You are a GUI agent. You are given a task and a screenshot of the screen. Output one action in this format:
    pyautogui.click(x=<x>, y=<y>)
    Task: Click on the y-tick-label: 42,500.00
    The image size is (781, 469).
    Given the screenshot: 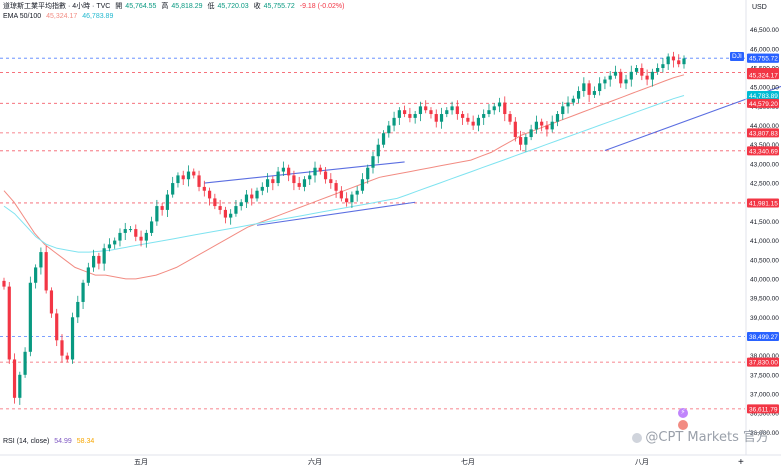 What is the action you would take?
    pyautogui.click(x=764, y=184)
    